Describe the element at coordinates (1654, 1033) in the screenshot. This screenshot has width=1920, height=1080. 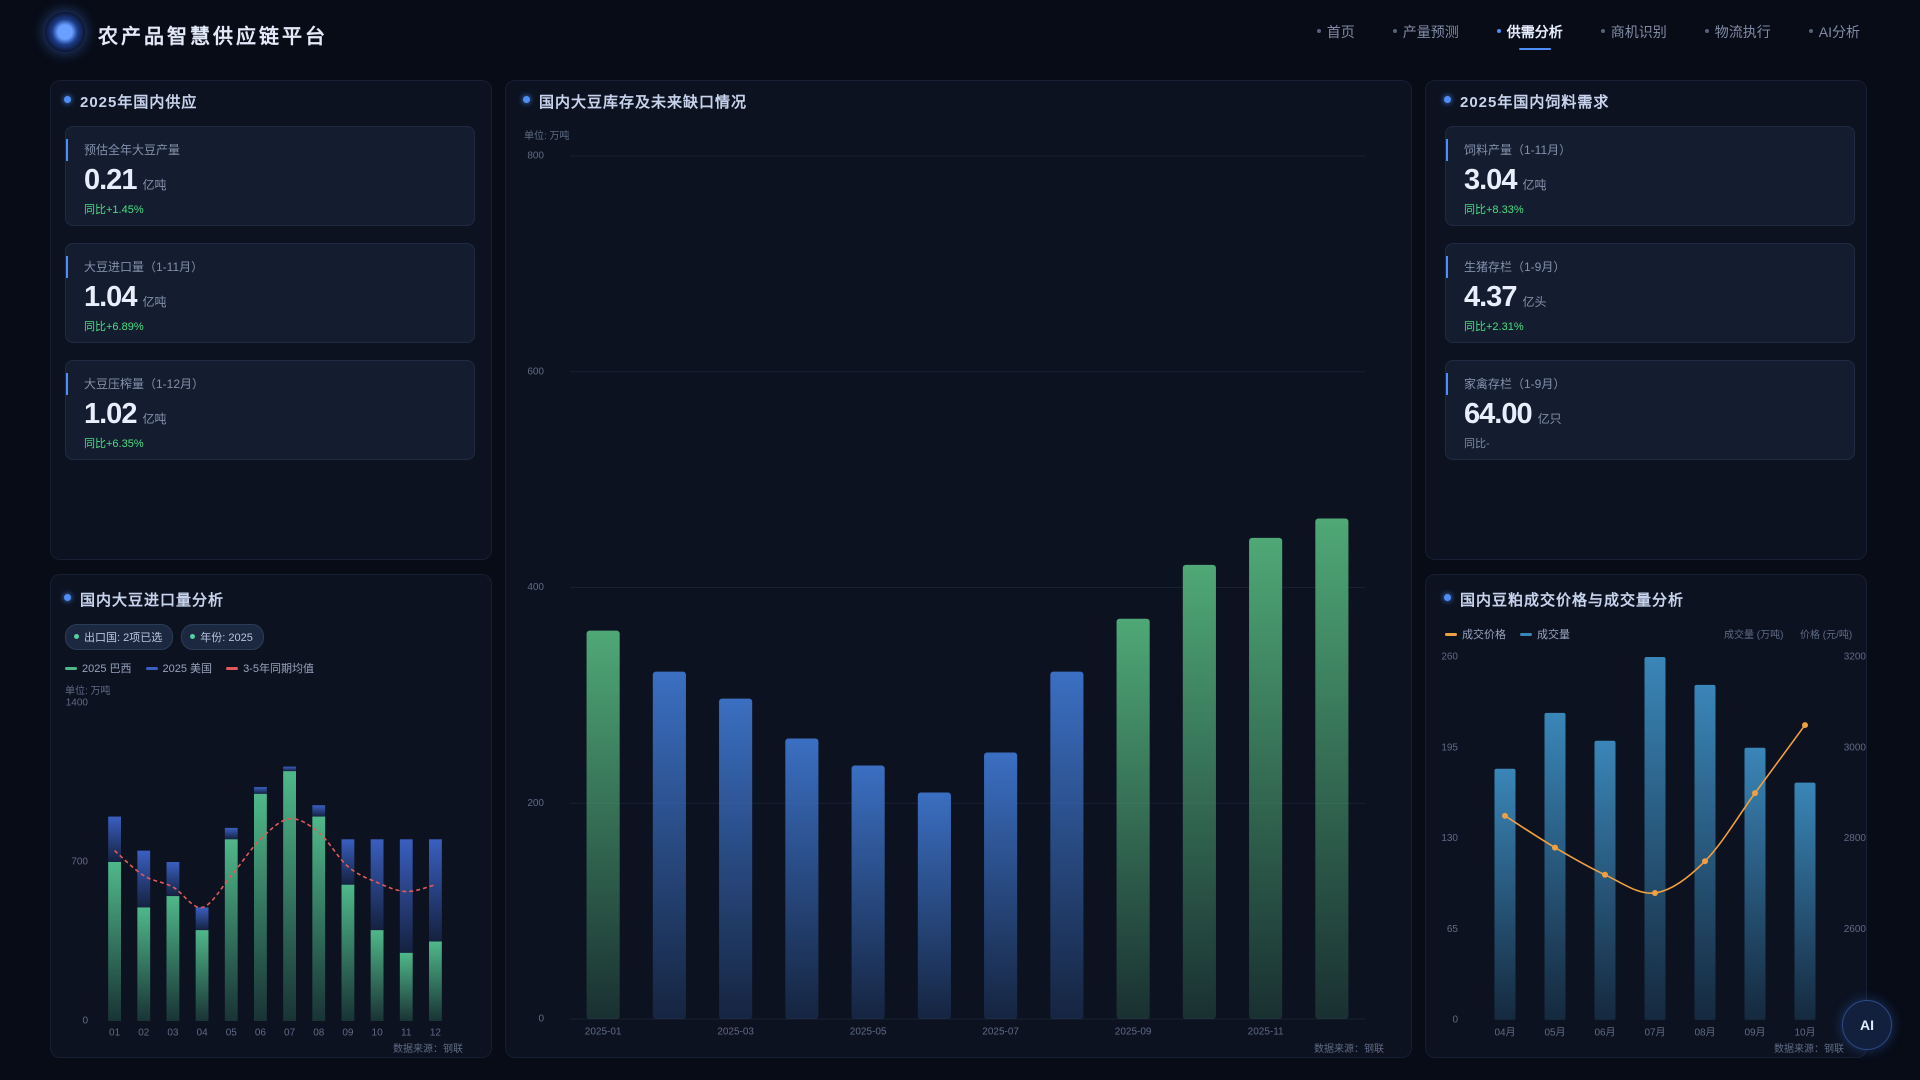
I see `x-tick-label: 07月` at that location.